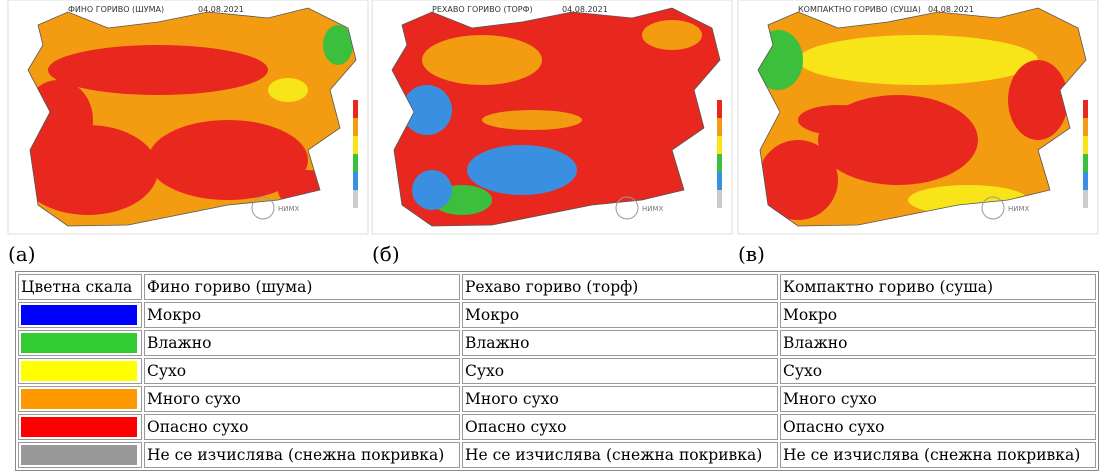 This screenshot has height=476, width=1118. What do you see at coordinates (386, 254) in the screenshot?
I see `caption: (б)` at bounding box center [386, 254].